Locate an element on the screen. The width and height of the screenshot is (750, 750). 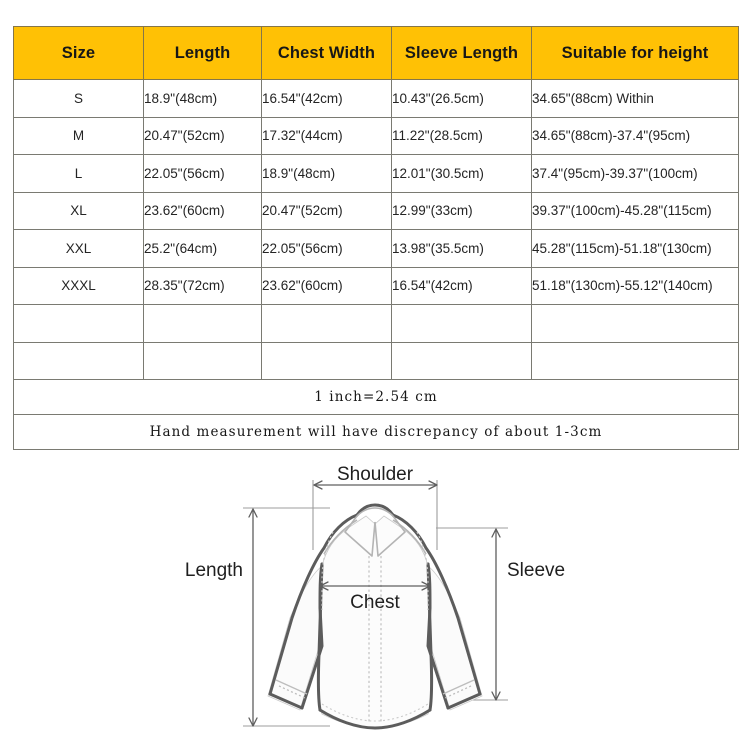
cell-sleeve-length: 13.98"(35.5cm) is located at coordinates (461, 248).